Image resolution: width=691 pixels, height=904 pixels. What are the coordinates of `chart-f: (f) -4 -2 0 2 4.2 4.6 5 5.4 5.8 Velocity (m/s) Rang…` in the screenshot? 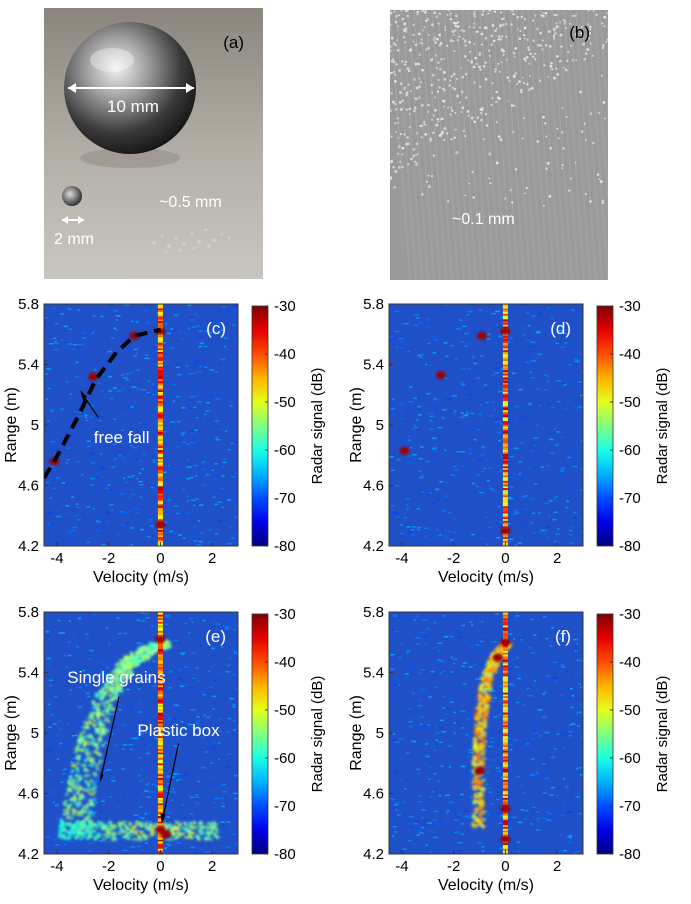 It's located at (509, 749).